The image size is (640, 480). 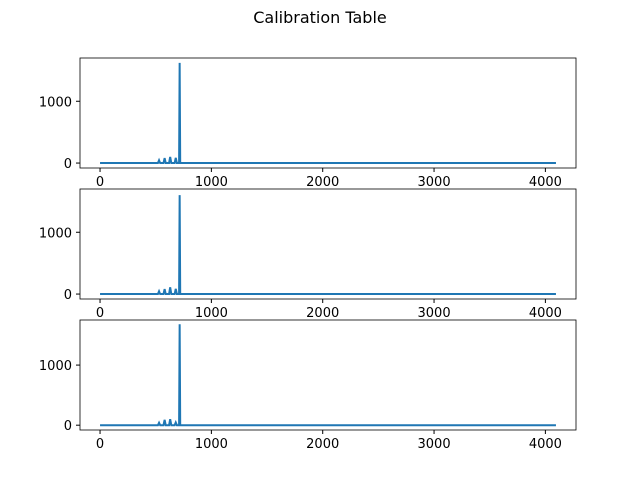 What do you see at coordinates (320, 17) in the screenshot?
I see `figure-title: Calibration Table` at bounding box center [320, 17].